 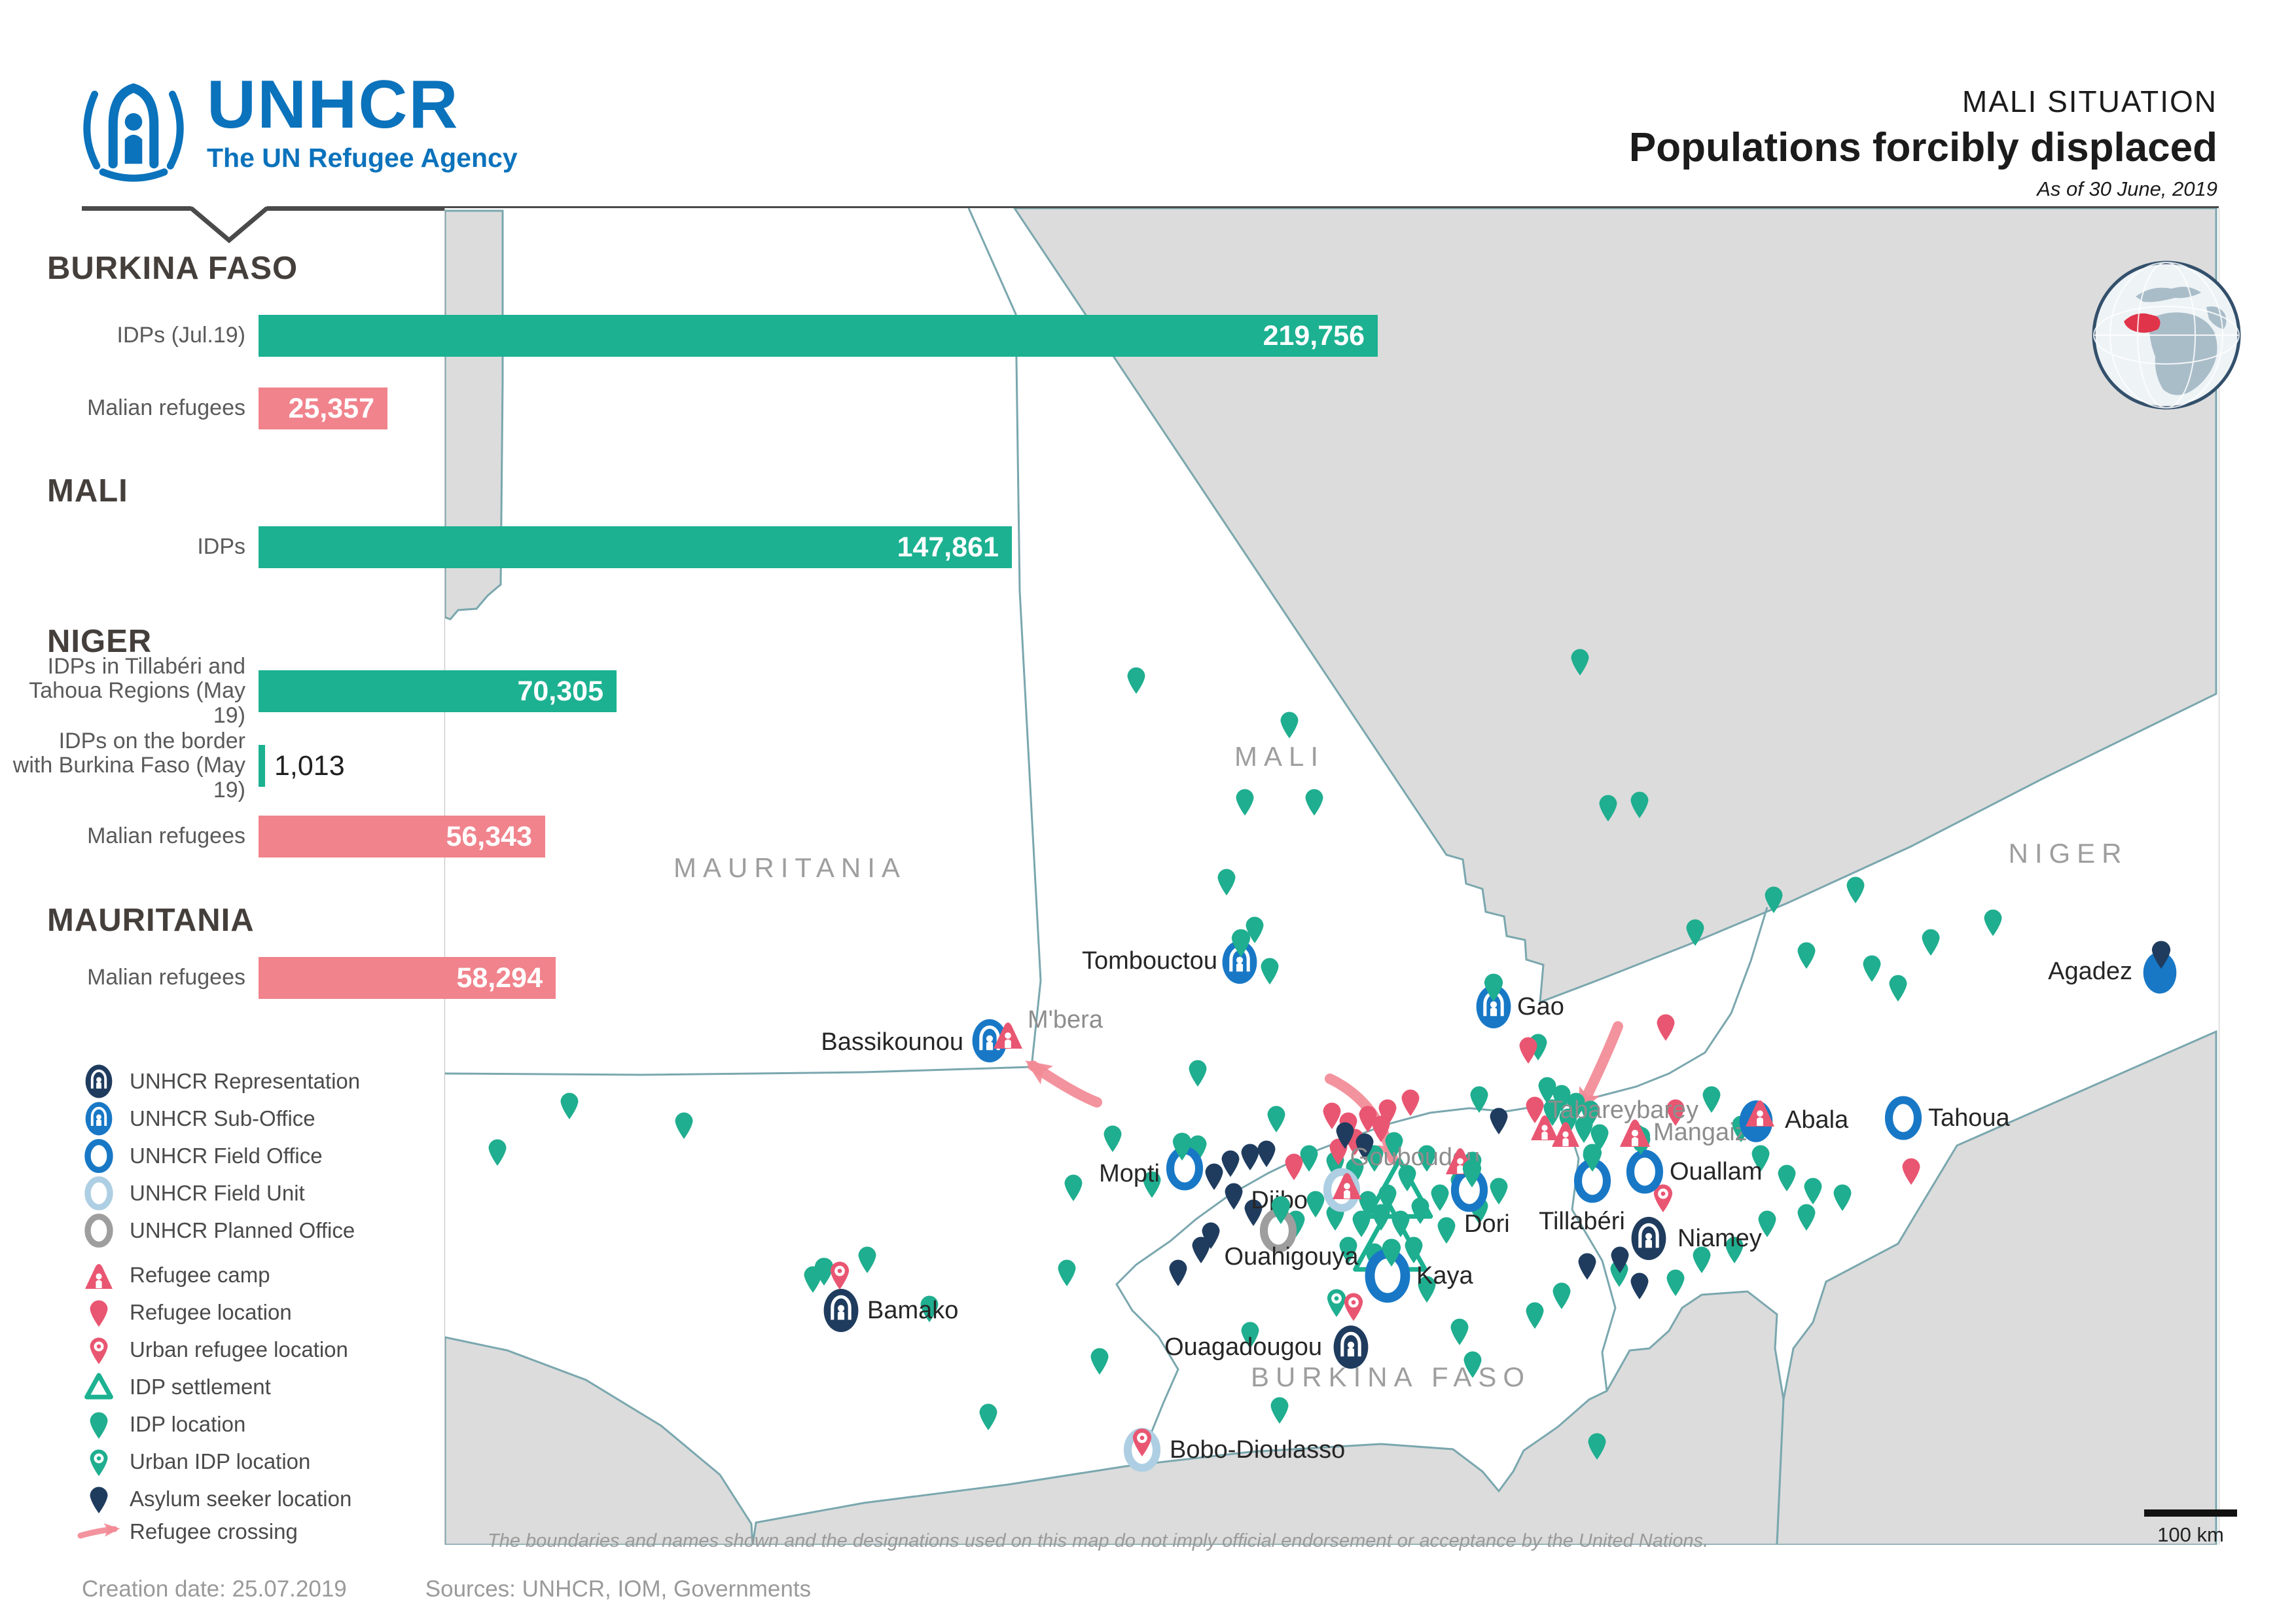 I want to click on stat-value: 70,305, so click(x=560, y=691).